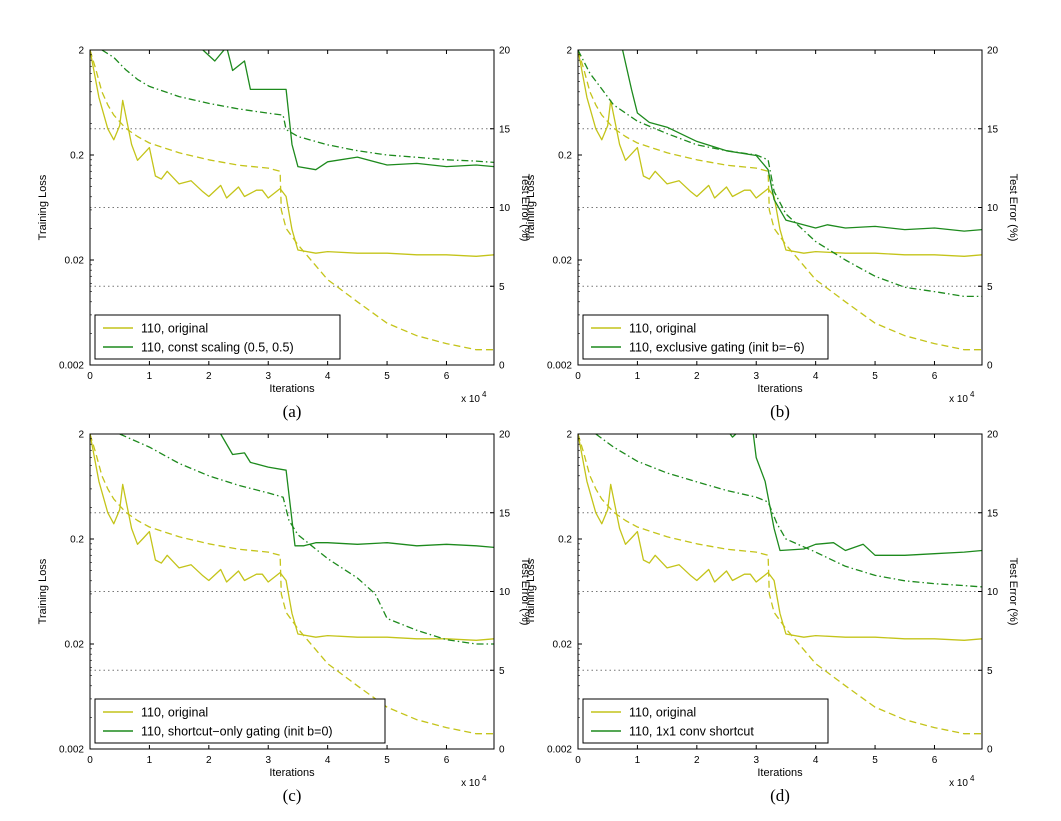 The height and width of the screenshot is (821, 1061). I want to click on panel-label: (b), so click(780, 411).